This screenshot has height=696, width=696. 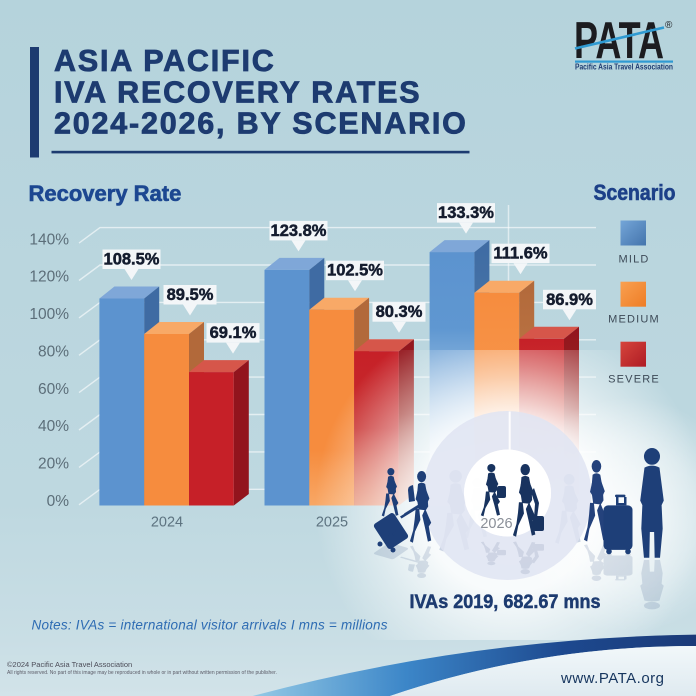 I want to click on svg-text: 80%, so click(x=53, y=352).